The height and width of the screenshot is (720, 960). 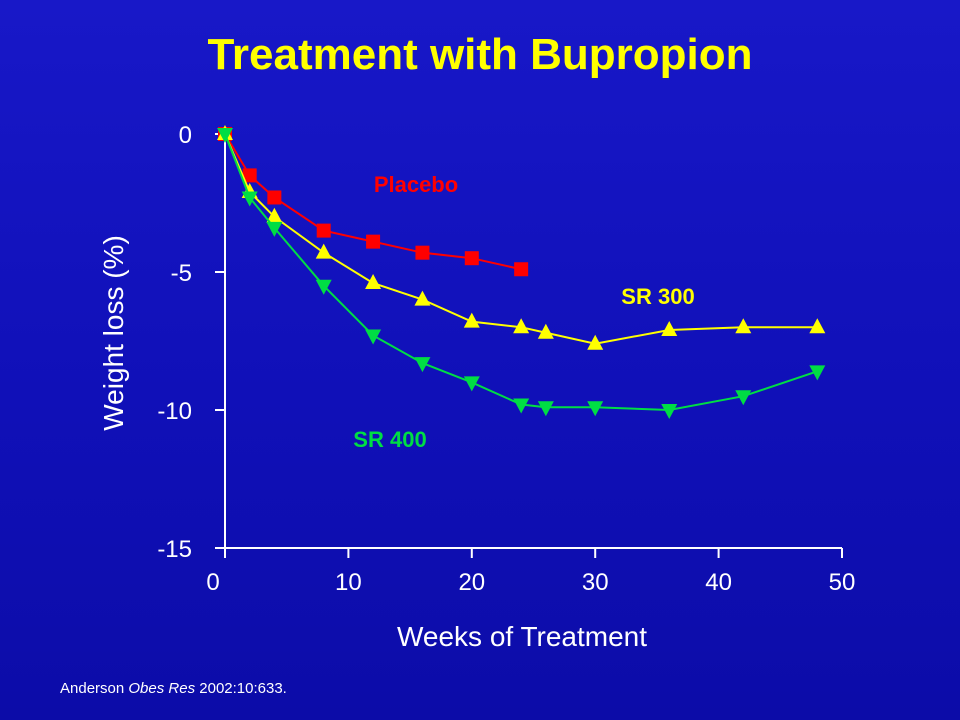 What do you see at coordinates (174, 549) in the screenshot?
I see `y-tick-label: -15` at bounding box center [174, 549].